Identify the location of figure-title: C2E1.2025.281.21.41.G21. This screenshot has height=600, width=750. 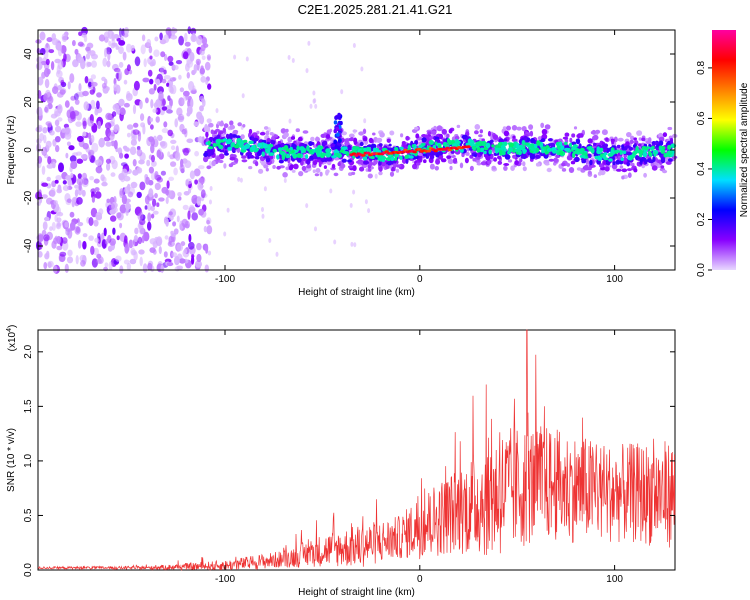
(375, 9).